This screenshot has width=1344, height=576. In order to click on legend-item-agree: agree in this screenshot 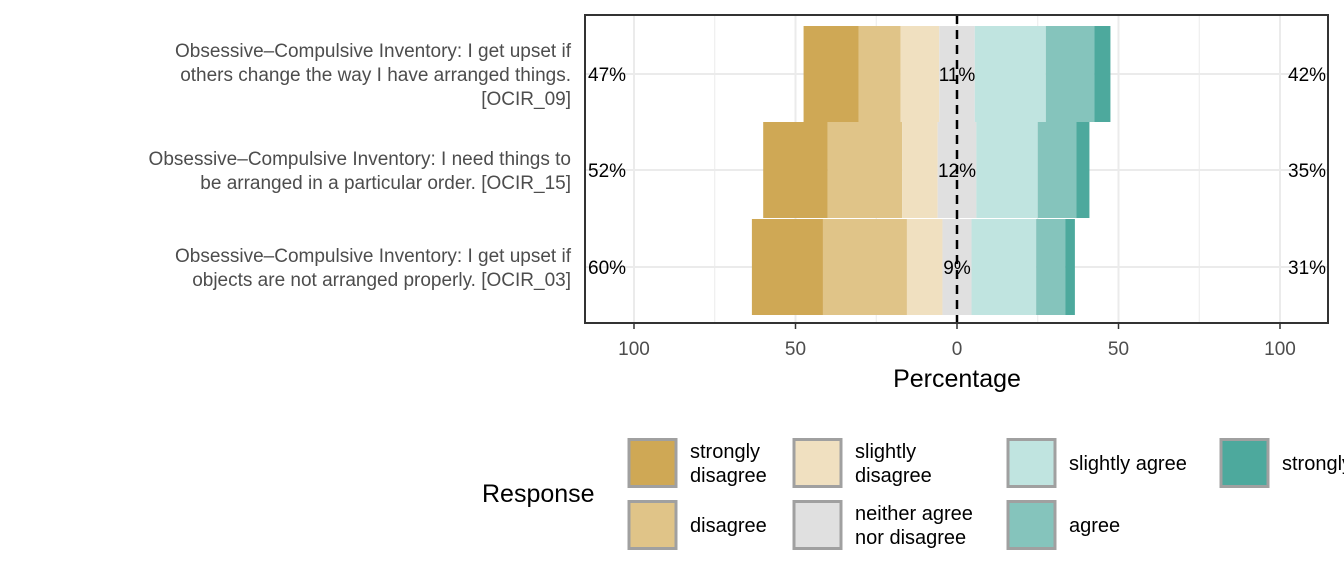, I will do `click(1063, 525)`.